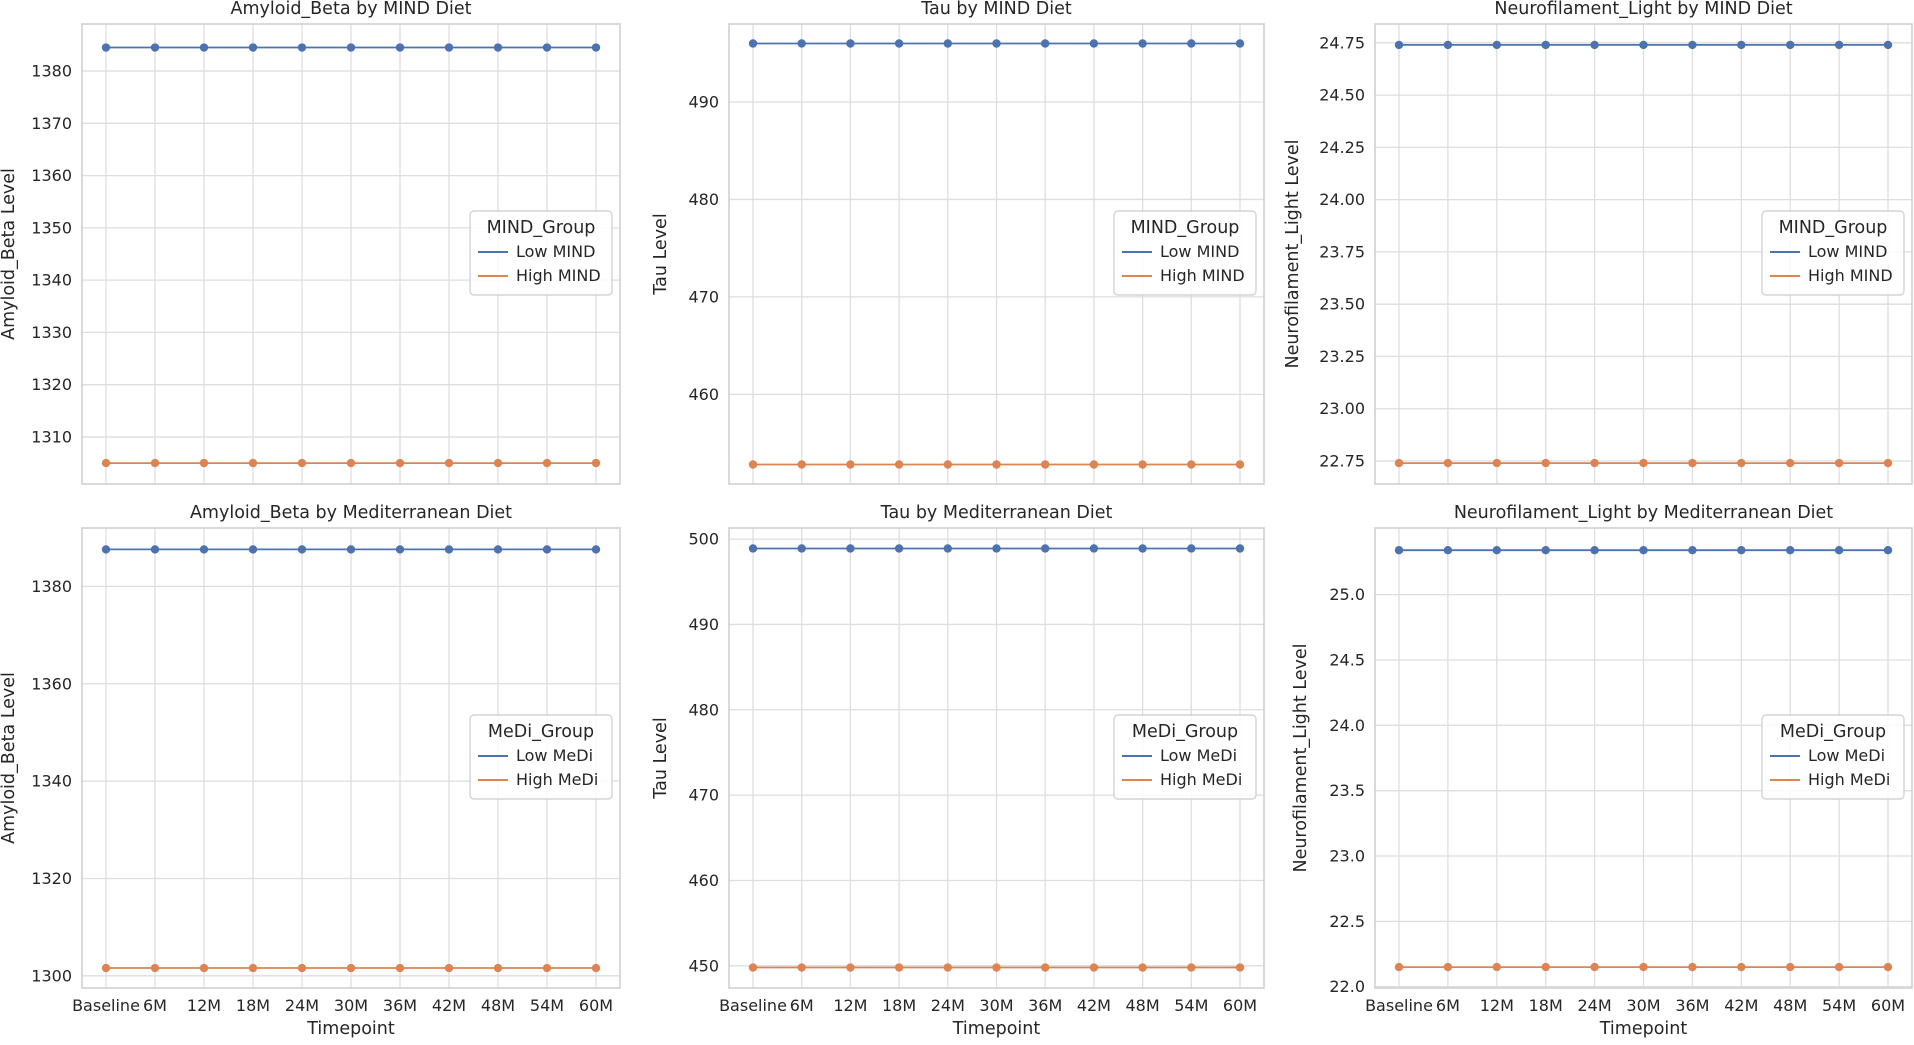  I want to click on axes-frame, so click(351, 254).